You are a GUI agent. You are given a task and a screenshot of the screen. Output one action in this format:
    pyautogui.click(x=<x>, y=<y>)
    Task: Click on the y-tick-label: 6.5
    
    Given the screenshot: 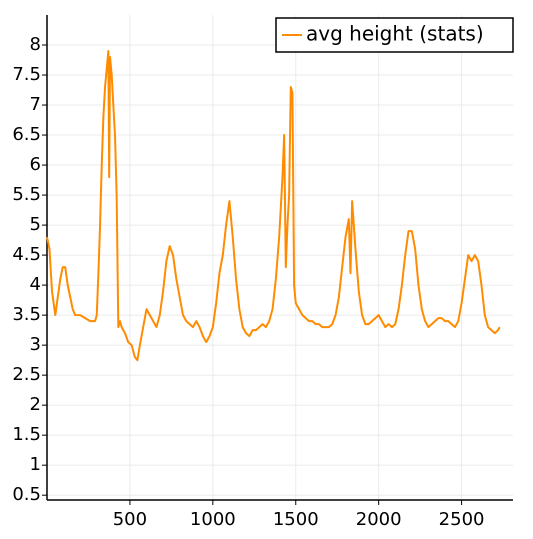 What is the action you would take?
    pyautogui.click(x=26, y=134)
    